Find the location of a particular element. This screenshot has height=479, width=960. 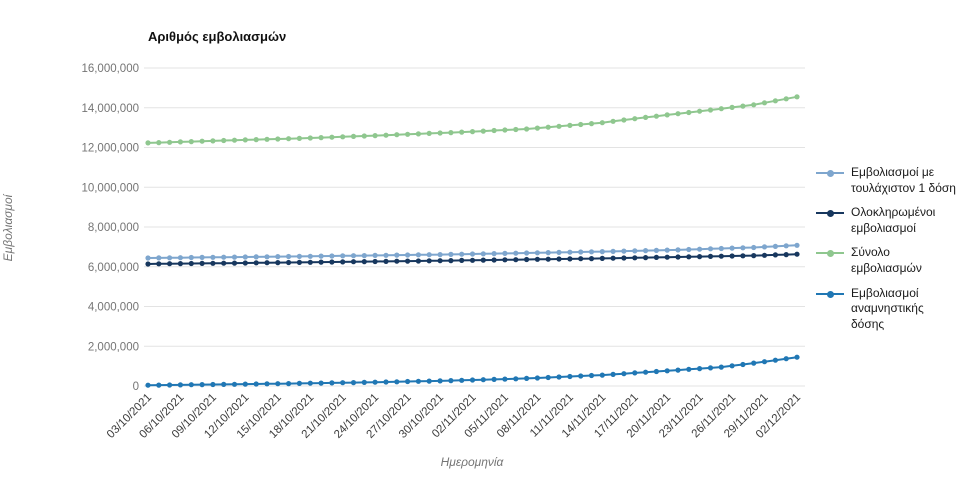

y-tick-label: 10,000,000 is located at coordinates (110, 188).